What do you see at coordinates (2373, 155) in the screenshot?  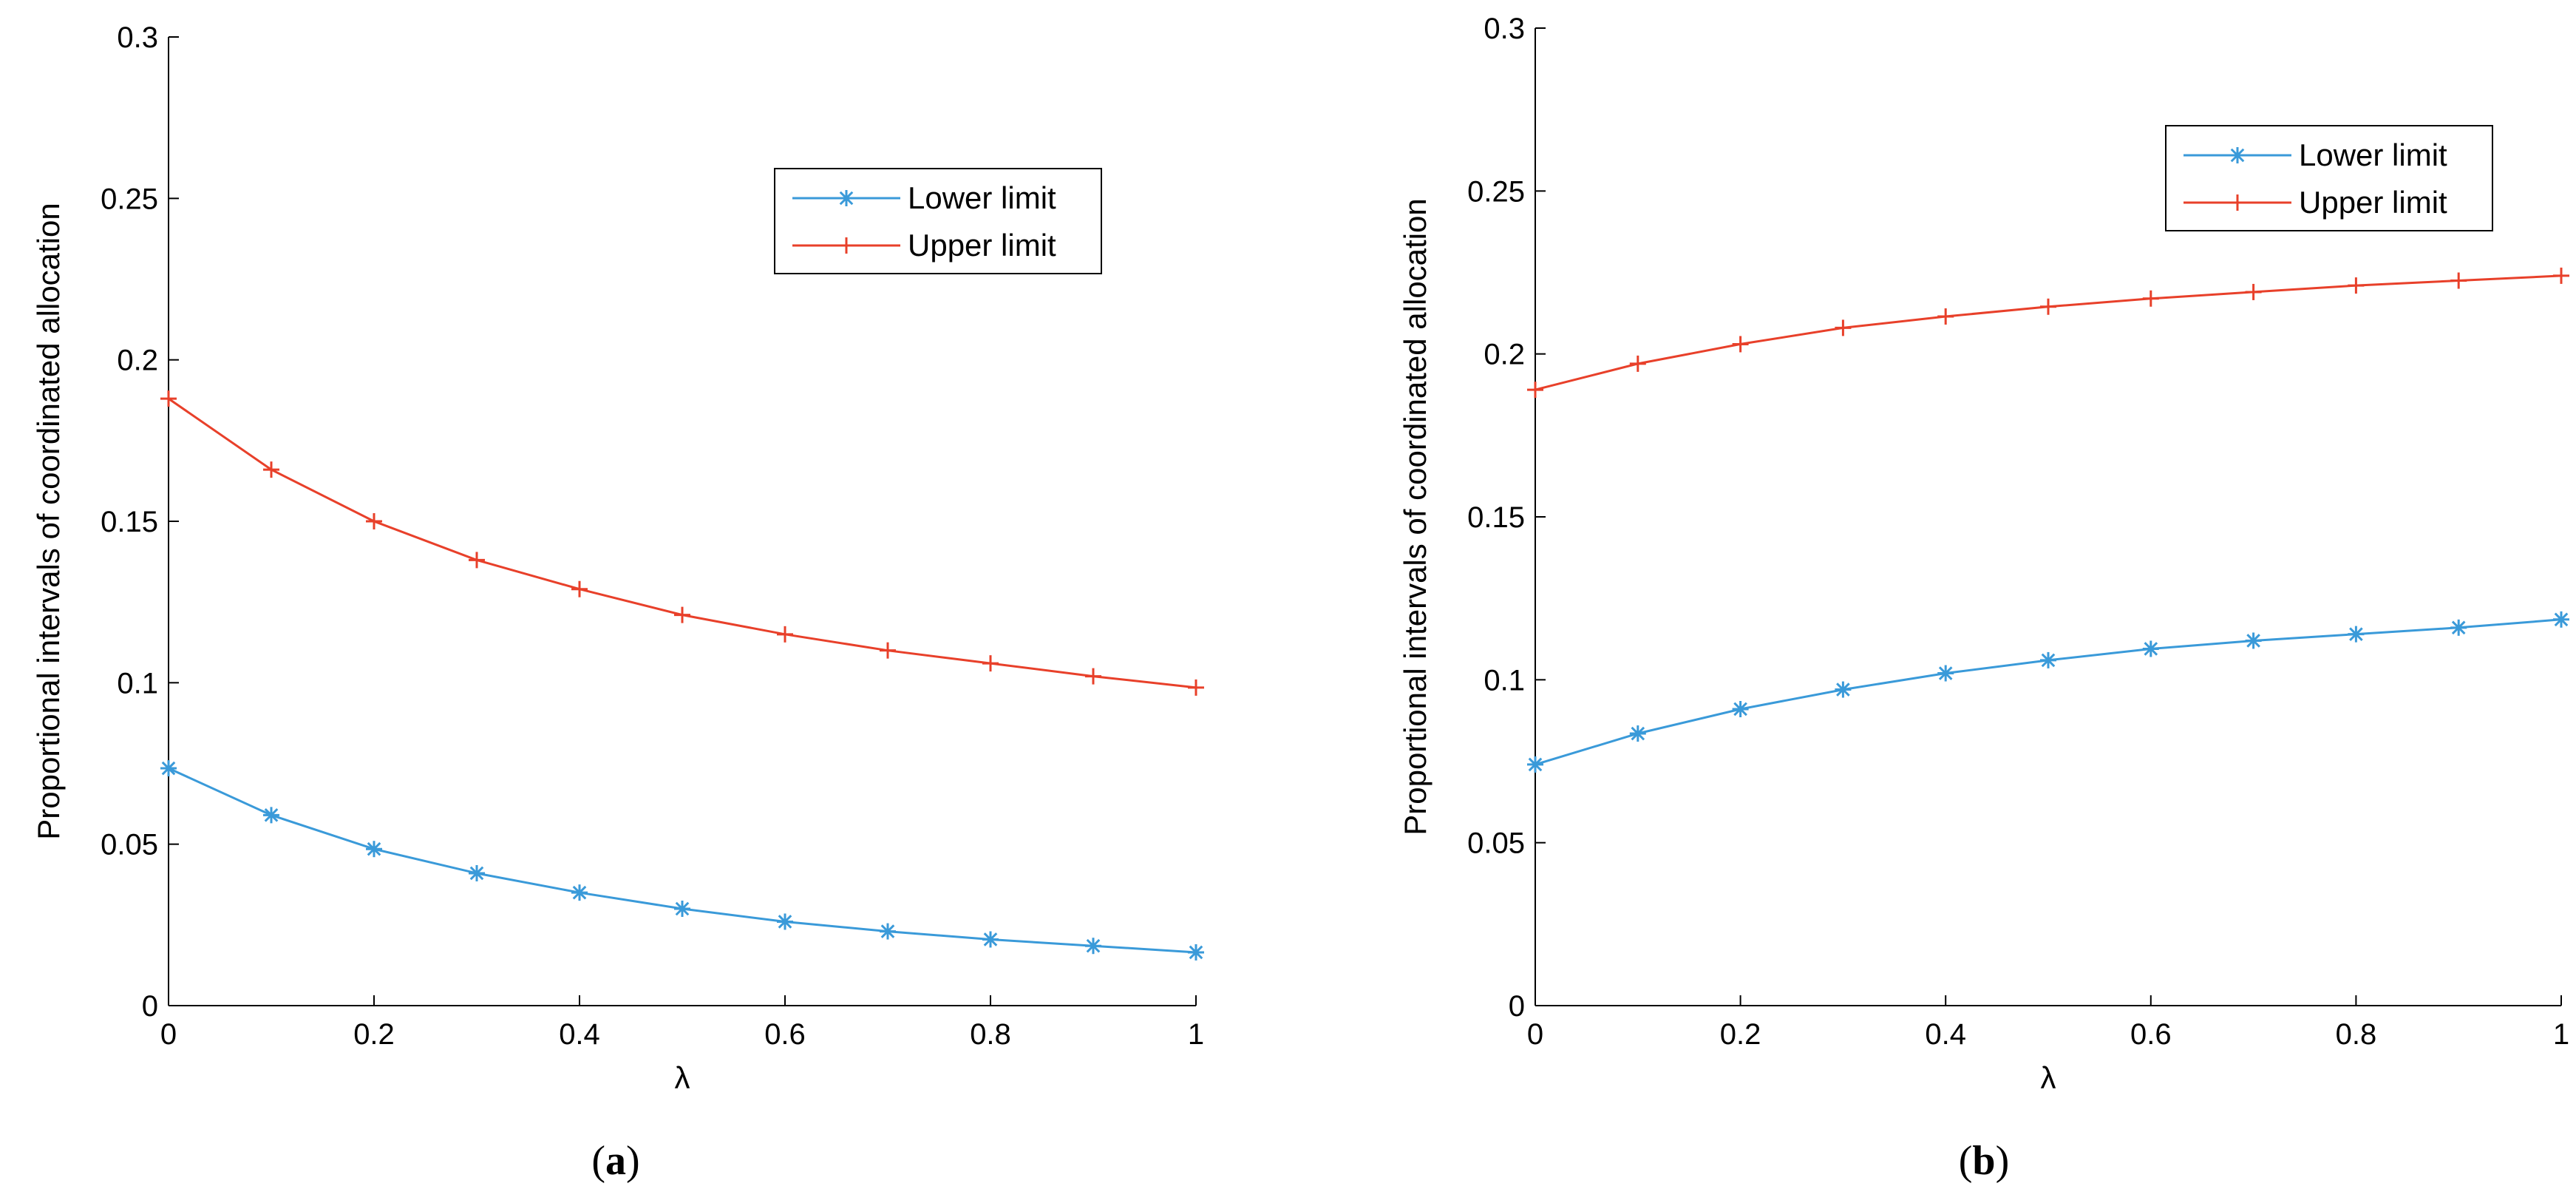 I see `chart-b-legend-label: Lower limit` at bounding box center [2373, 155].